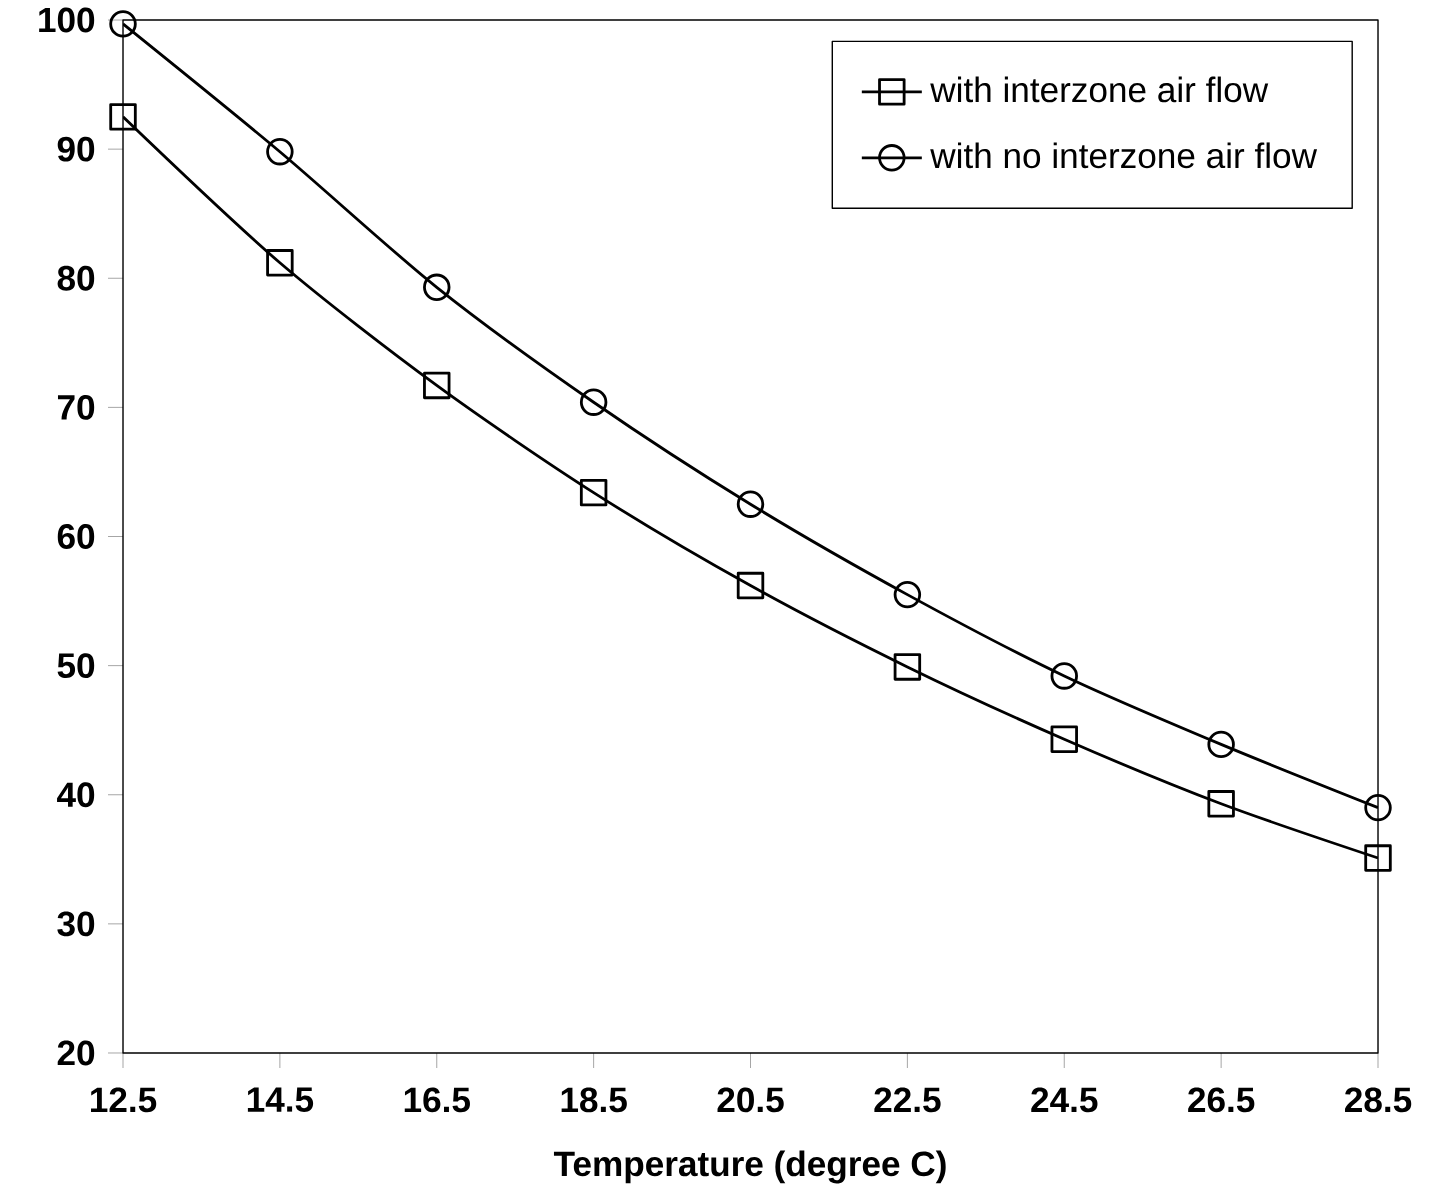  I want to click on y-tick-label: 60, so click(76, 536).